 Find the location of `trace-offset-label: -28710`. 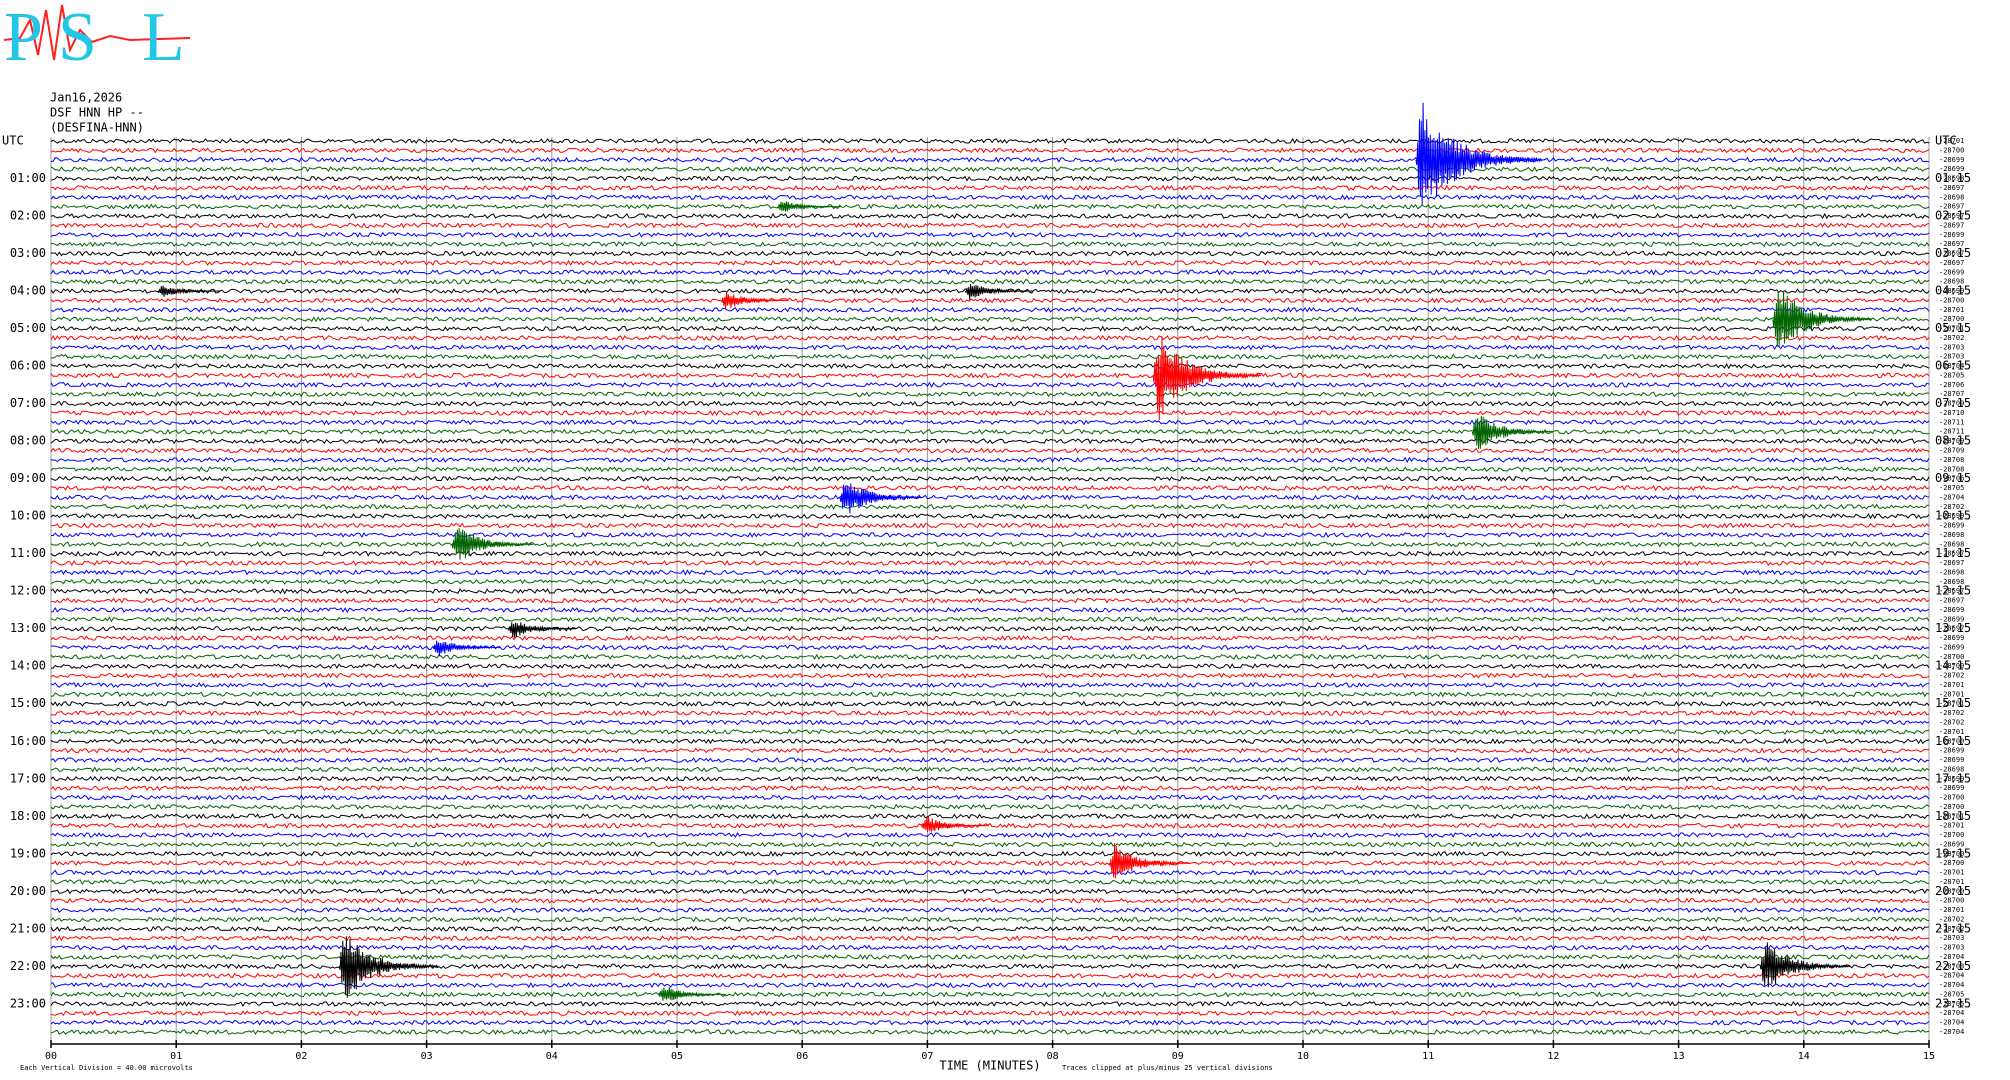

trace-offset-label: -28710 is located at coordinates (1951, 413).